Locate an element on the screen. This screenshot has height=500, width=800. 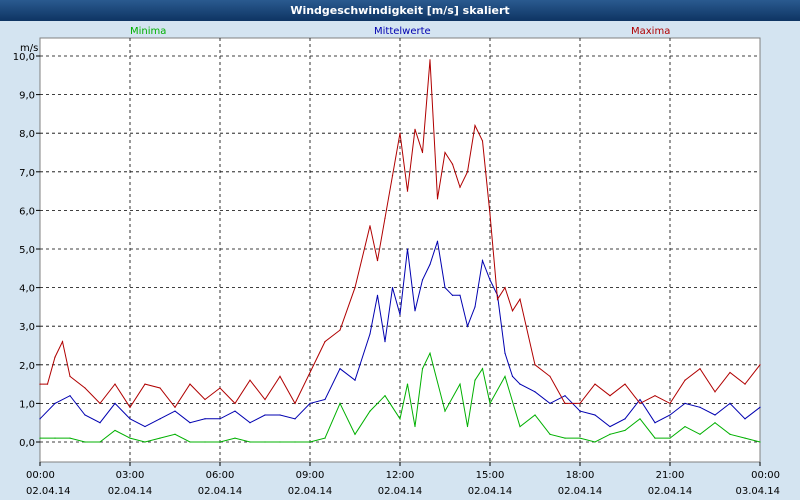
x-tick-date: 03.04.14 is located at coordinates (757, 491).